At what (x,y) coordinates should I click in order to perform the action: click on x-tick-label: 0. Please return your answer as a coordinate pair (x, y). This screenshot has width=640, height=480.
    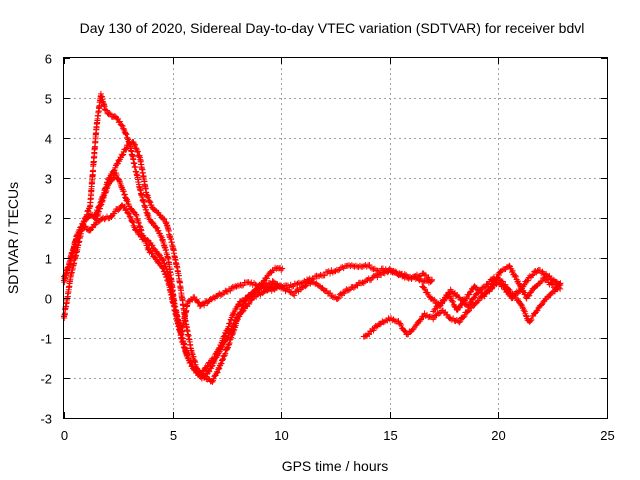
    Looking at the image, I should click on (64, 435).